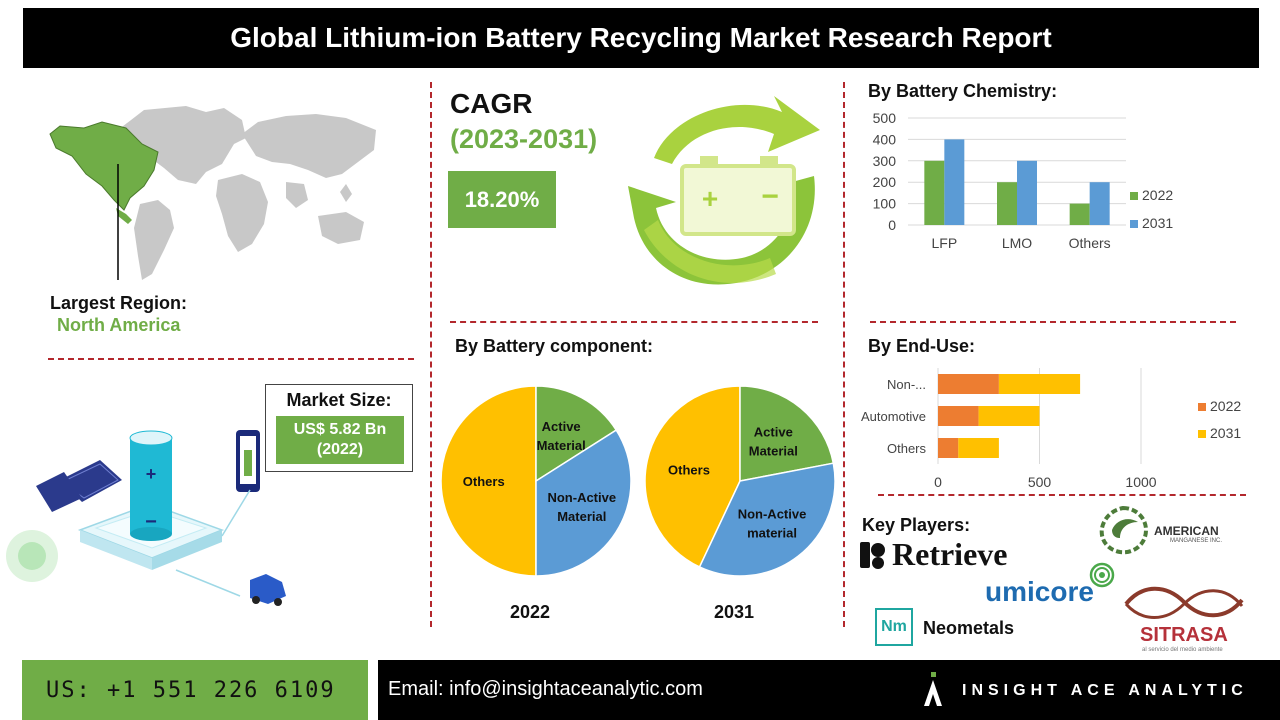 The image size is (1280, 720). What do you see at coordinates (944, 243) in the screenshot?
I see `x-tick-label: LFP` at bounding box center [944, 243].